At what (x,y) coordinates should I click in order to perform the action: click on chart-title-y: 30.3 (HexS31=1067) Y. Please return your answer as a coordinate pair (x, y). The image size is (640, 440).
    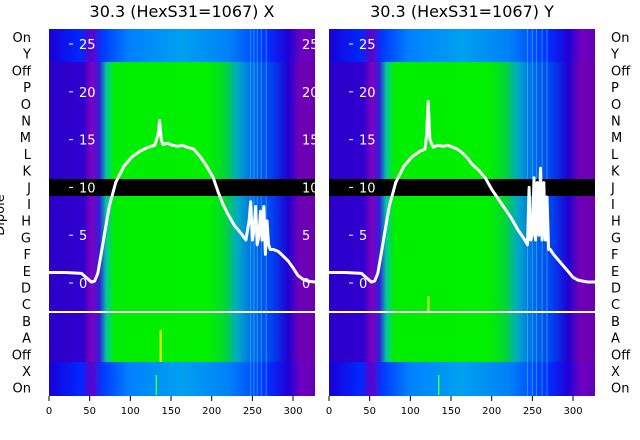
    Looking at the image, I should click on (462, 11).